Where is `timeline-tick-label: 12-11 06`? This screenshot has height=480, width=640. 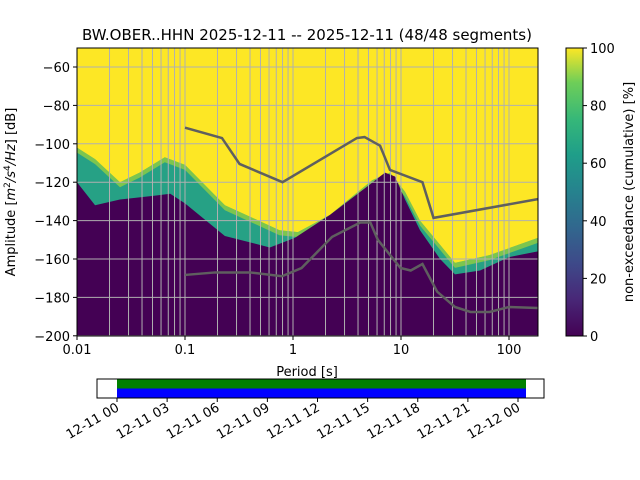
timeline-tick-label: 12-11 06 is located at coordinates (193, 421).